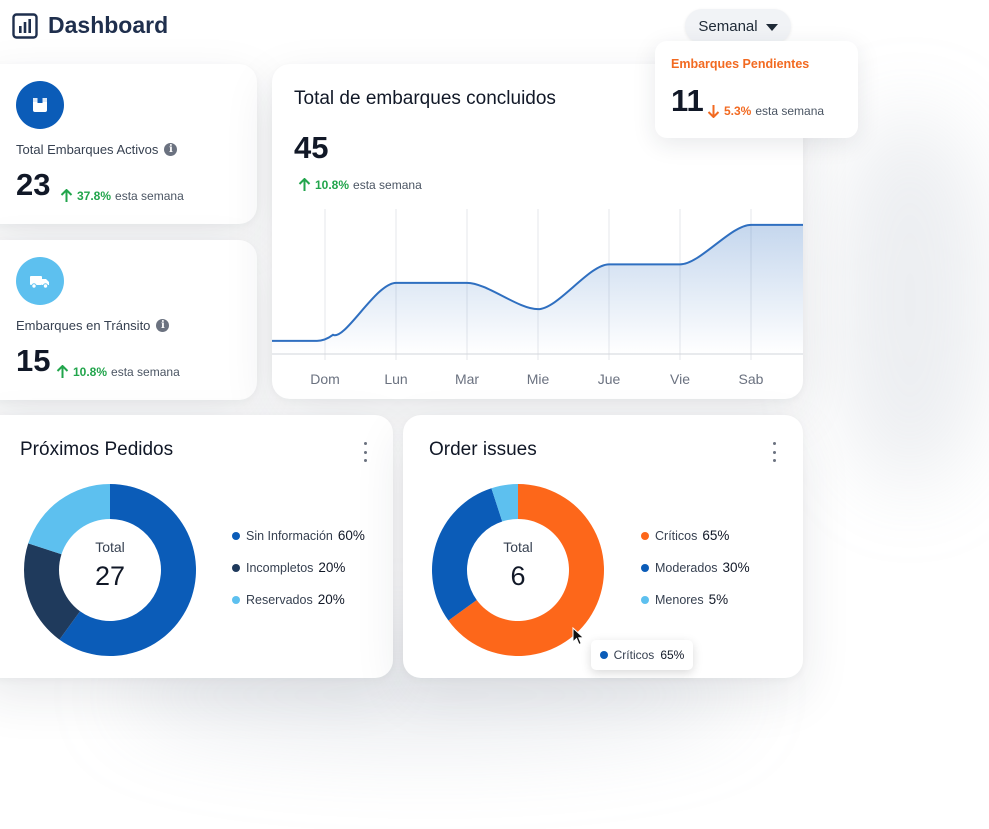  What do you see at coordinates (87, 149) in the screenshot?
I see `stat-label: Total Embarques Activos` at bounding box center [87, 149].